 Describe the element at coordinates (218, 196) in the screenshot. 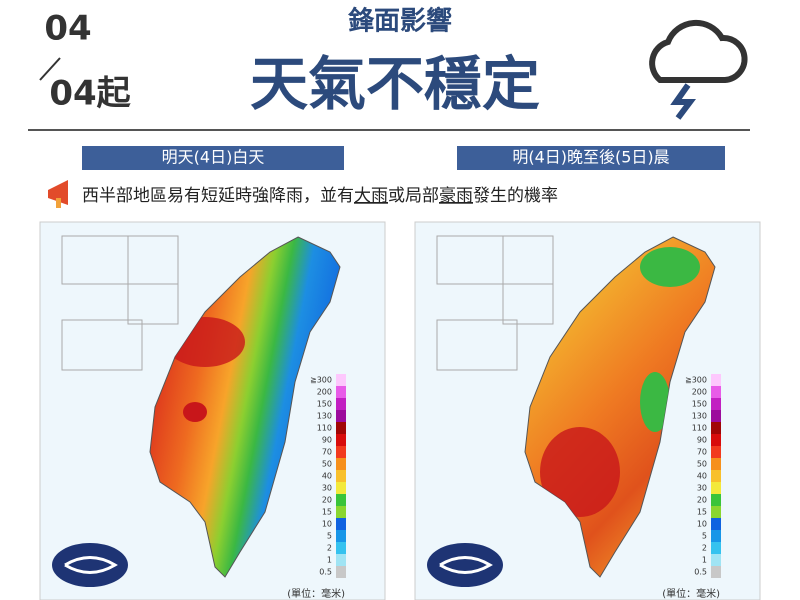

I see `notice-part: 西半部地區易有短延時強降雨，並有` at that location.